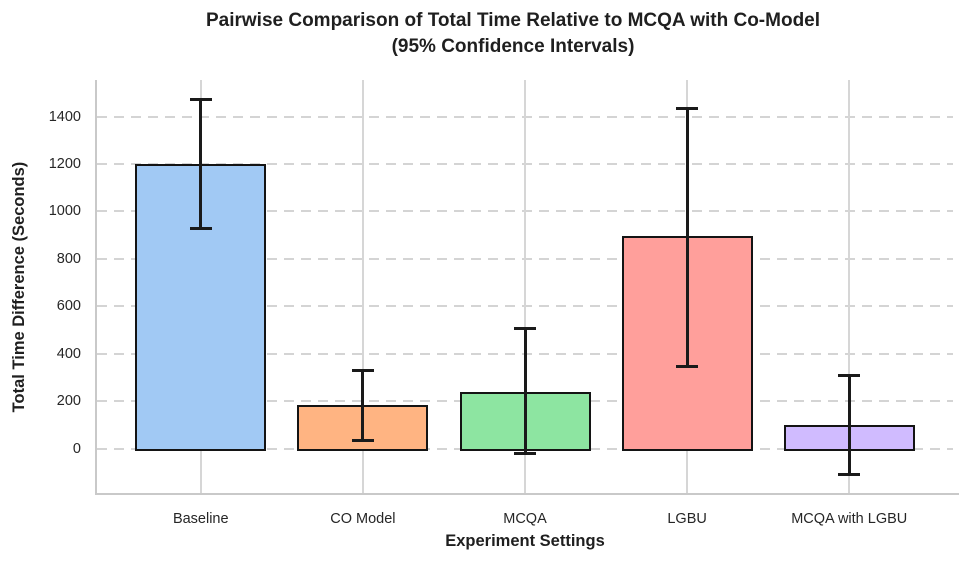 This screenshot has width=966, height=565. Describe the element at coordinates (687, 108) in the screenshot. I see `error-cap-high-lgbu` at that location.